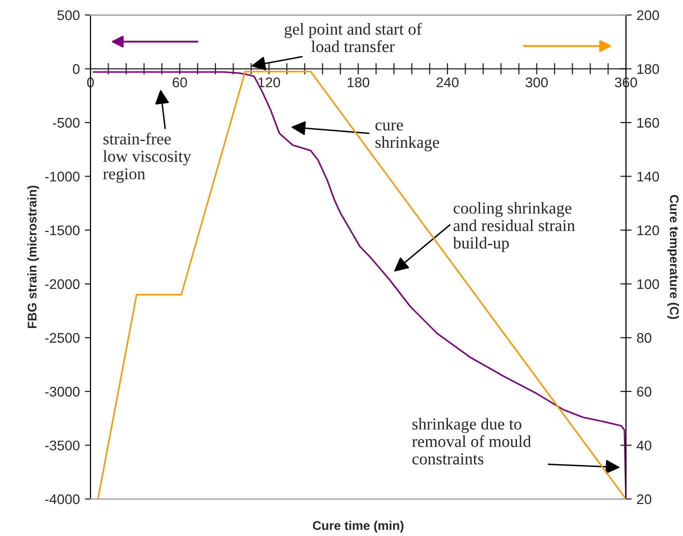  What do you see at coordinates (514, 227) in the screenshot?
I see `annotation: cooling shrinkage and residual strain build-up` at bounding box center [514, 227].